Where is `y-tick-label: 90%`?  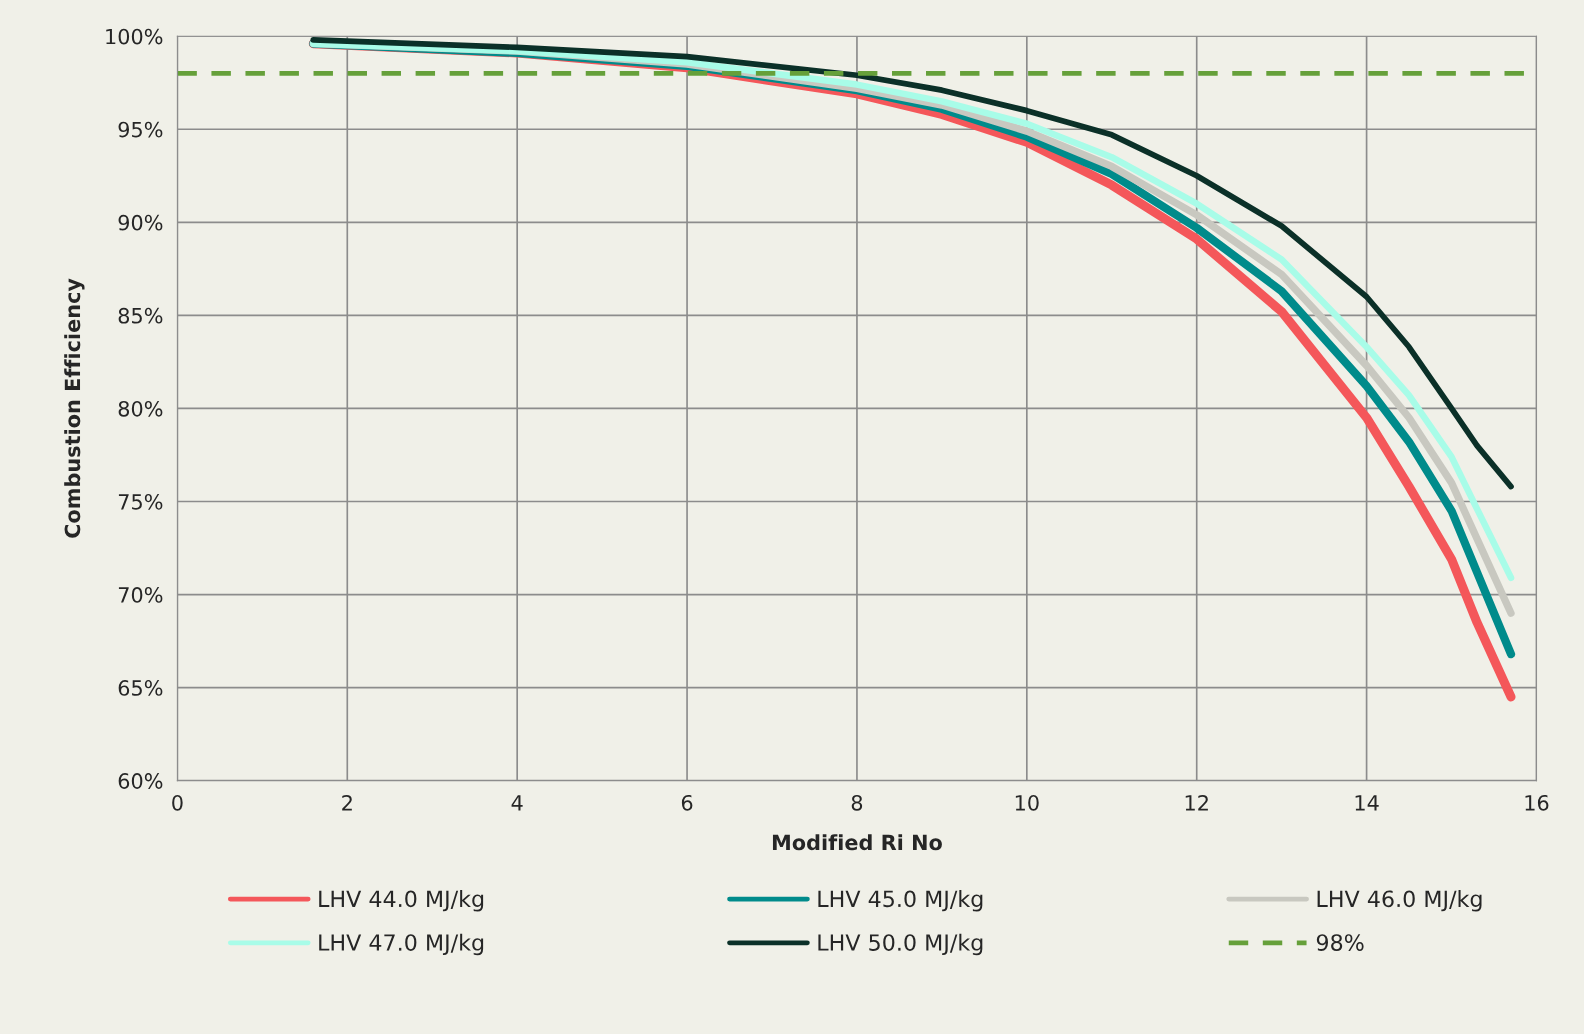 y-tick-label: 90% is located at coordinates (140, 222).